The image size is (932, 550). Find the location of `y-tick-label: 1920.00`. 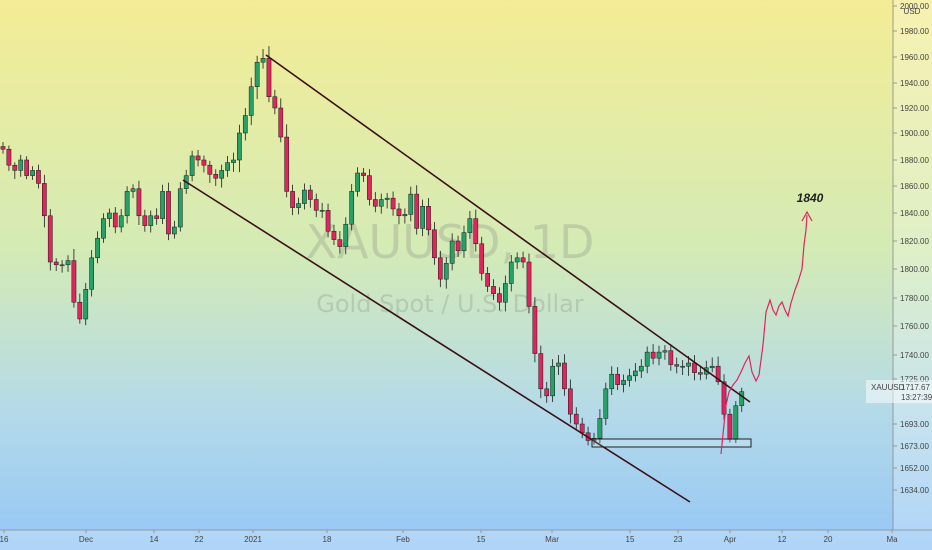

y-tick-label: 1920.00 is located at coordinates (914, 108).